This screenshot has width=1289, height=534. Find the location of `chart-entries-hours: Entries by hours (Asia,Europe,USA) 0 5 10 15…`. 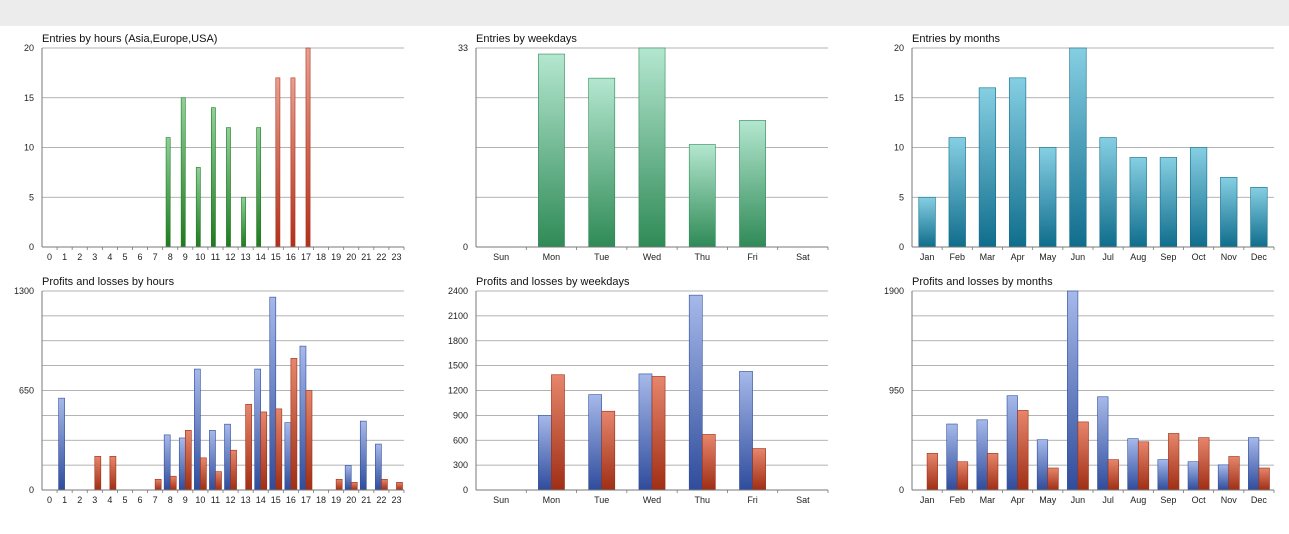

chart-entries-hours: Entries by hours (Asia,Europe,USA) 0 5 10 15… is located at coordinates (207, 149).